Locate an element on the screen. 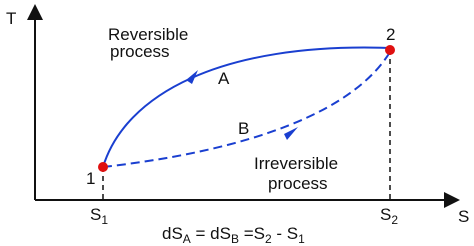 The width and height of the screenshot is (474, 246). caption: Irreversible is located at coordinates (296, 163).